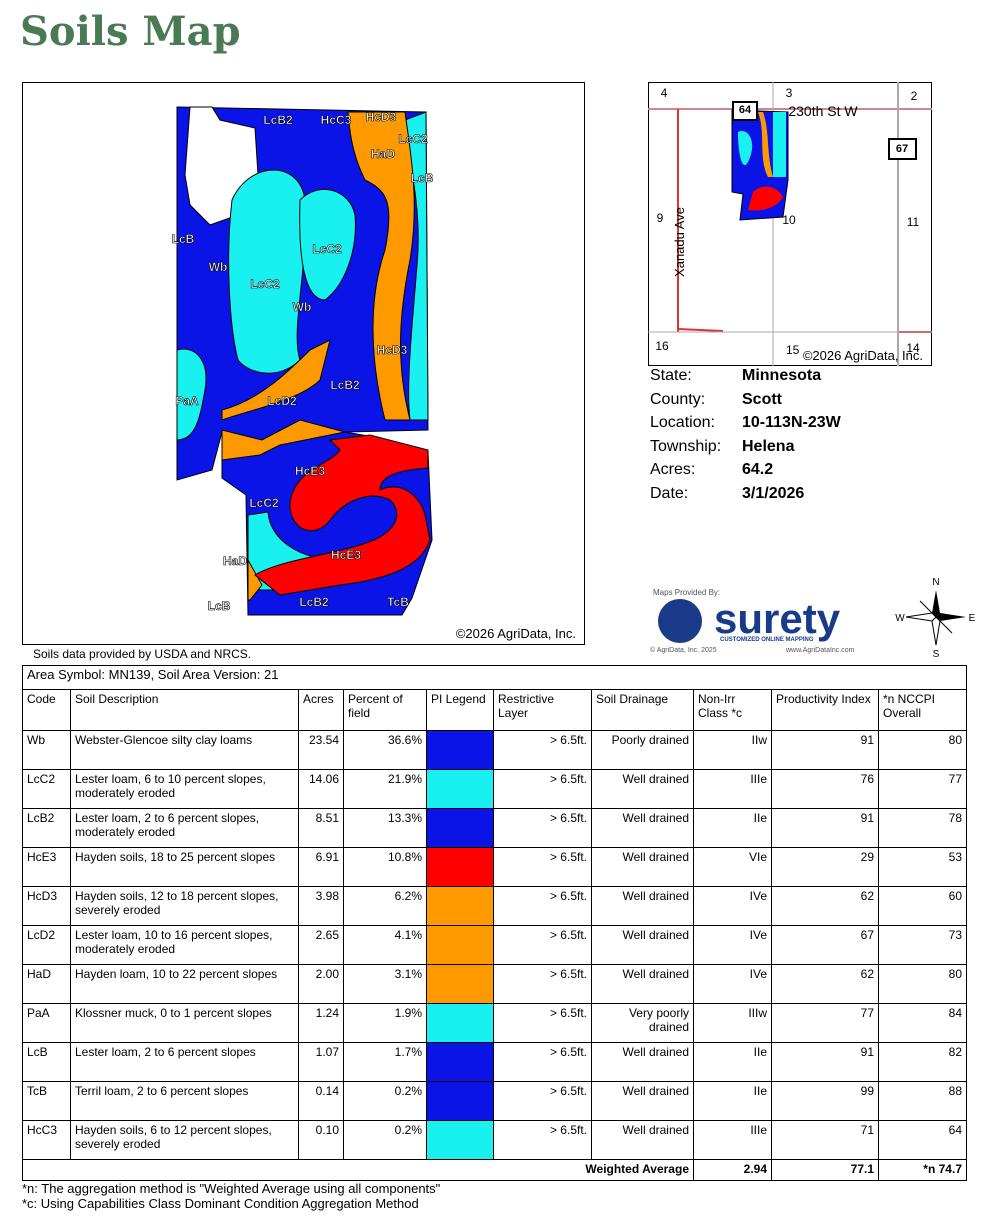 This screenshot has width=1000, height=1225. What do you see at coordinates (642, 750) in the screenshot?
I see `cell: Poorly drained` at bounding box center [642, 750].